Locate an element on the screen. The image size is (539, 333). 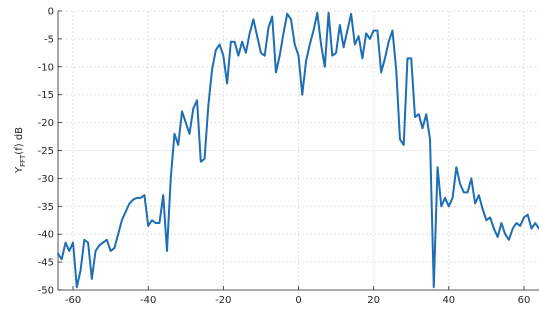
x-tick-label: -60 is located at coordinates (73, 300).